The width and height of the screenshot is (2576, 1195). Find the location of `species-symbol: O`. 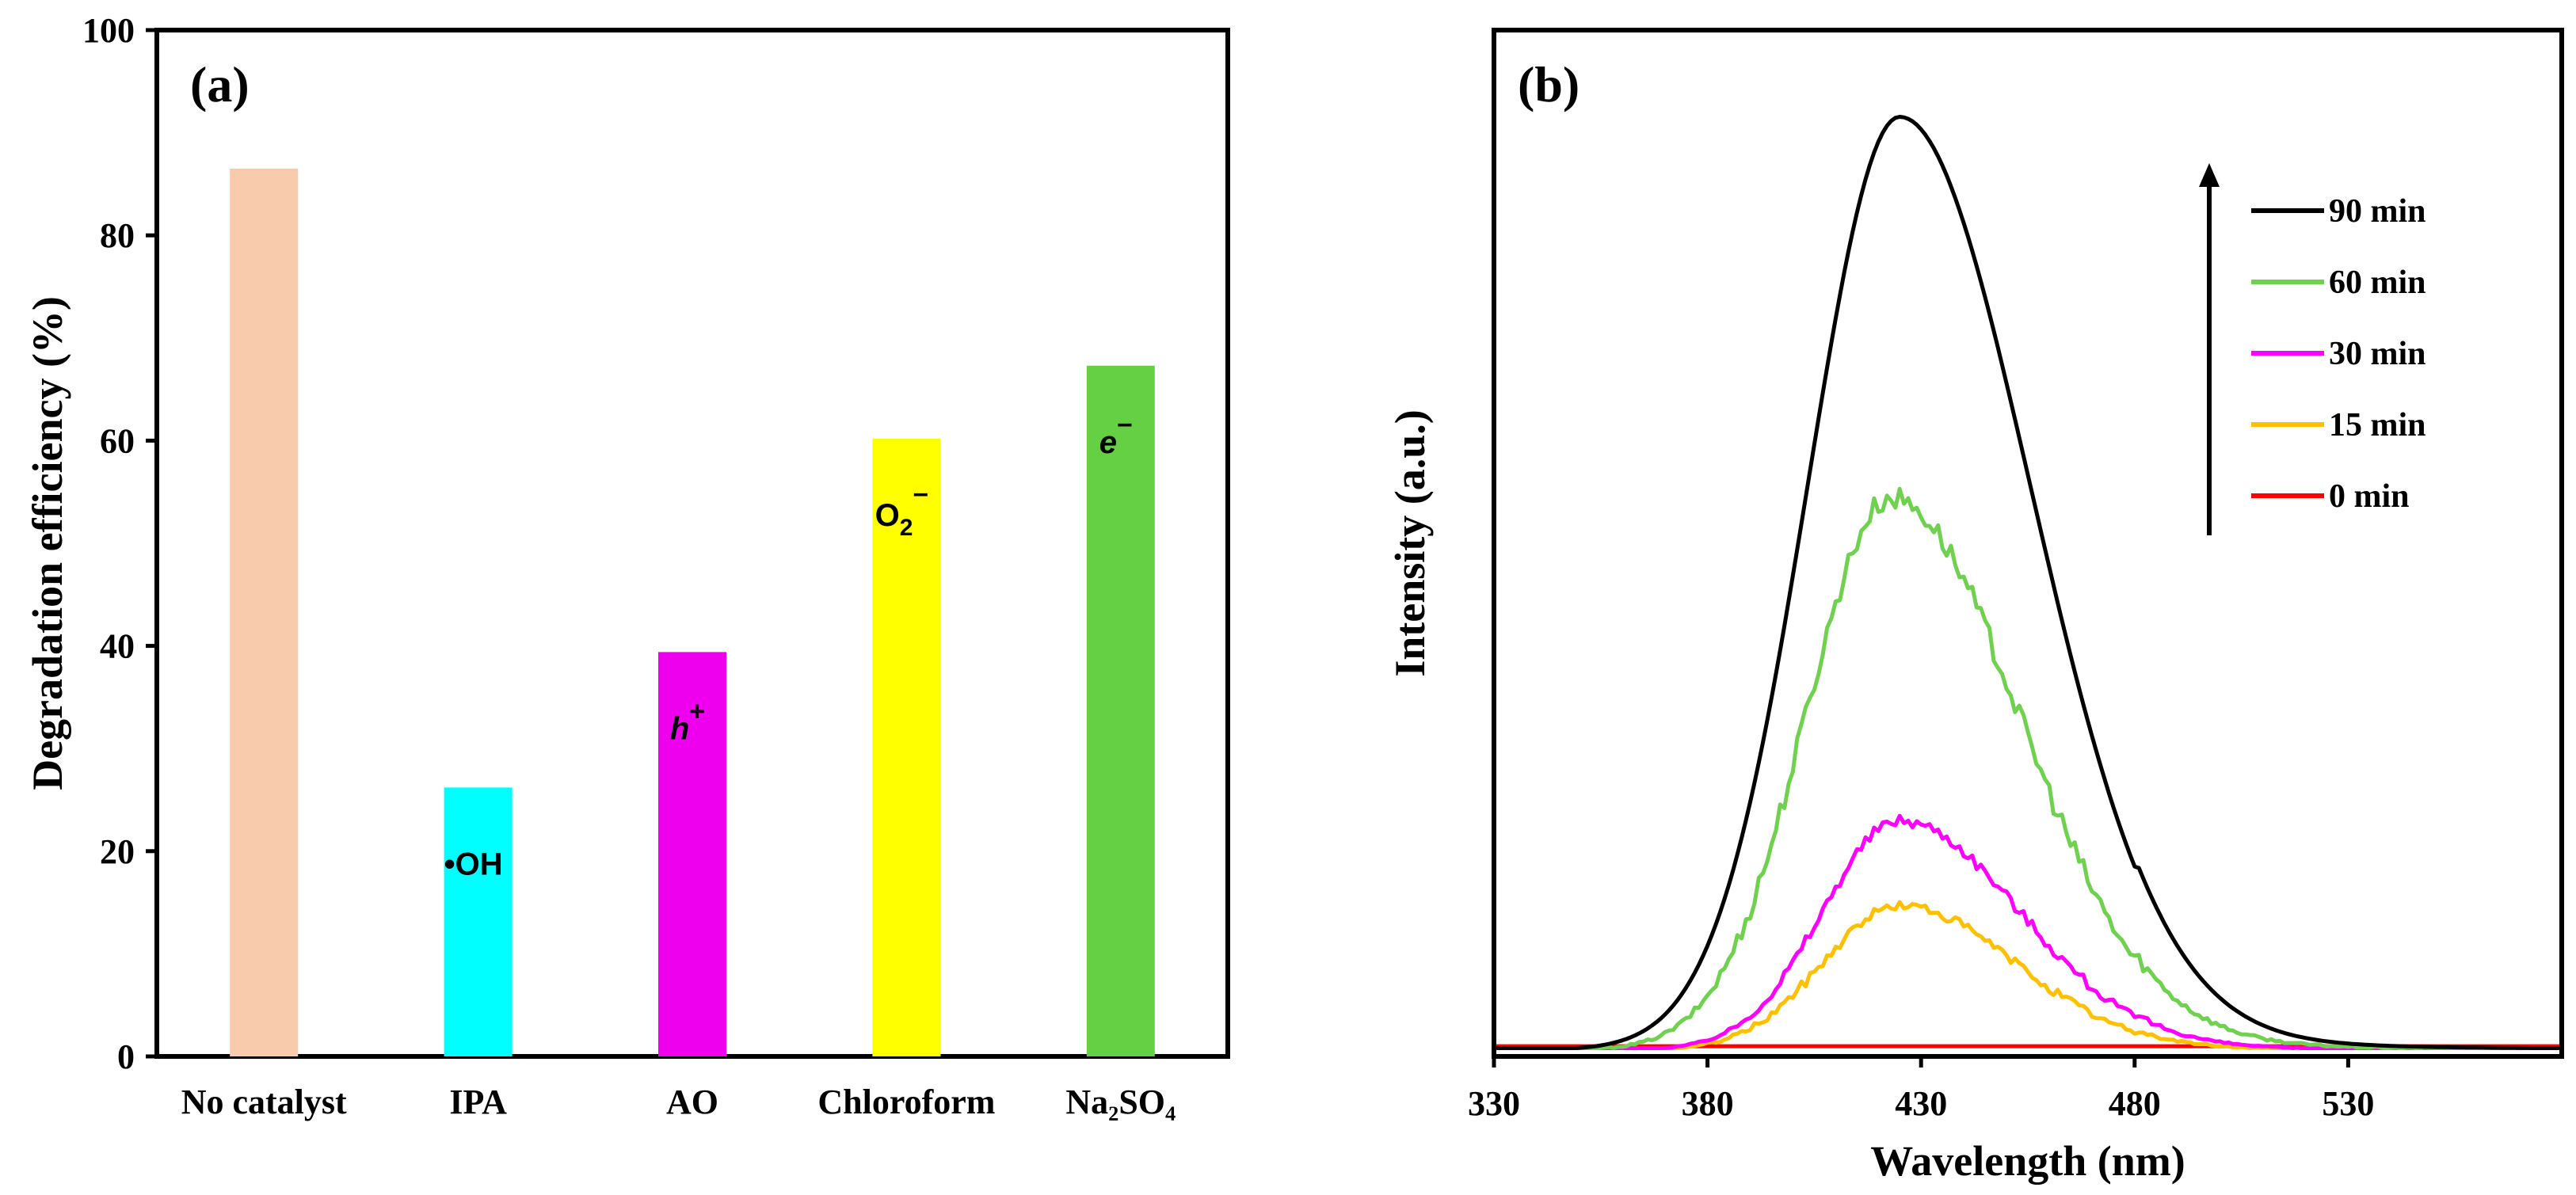

species-symbol: O is located at coordinates (888, 515).